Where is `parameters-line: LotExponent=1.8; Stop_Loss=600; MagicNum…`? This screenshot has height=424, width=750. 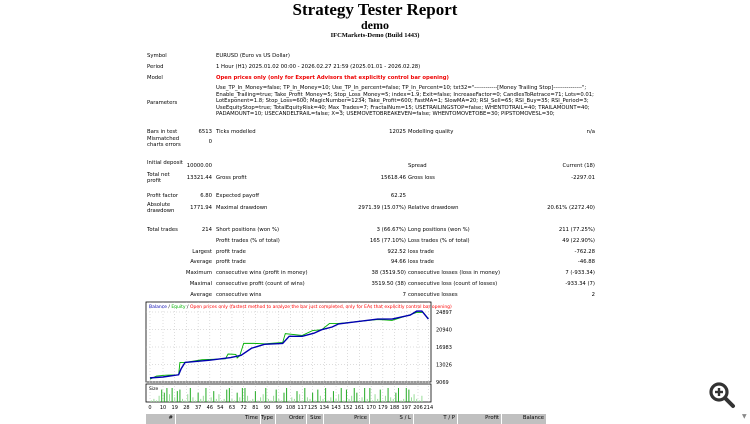
parameters-line: LotExponent=1.8; Stop_Loss=600; MagicNum… is located at coordinates (402, 101).